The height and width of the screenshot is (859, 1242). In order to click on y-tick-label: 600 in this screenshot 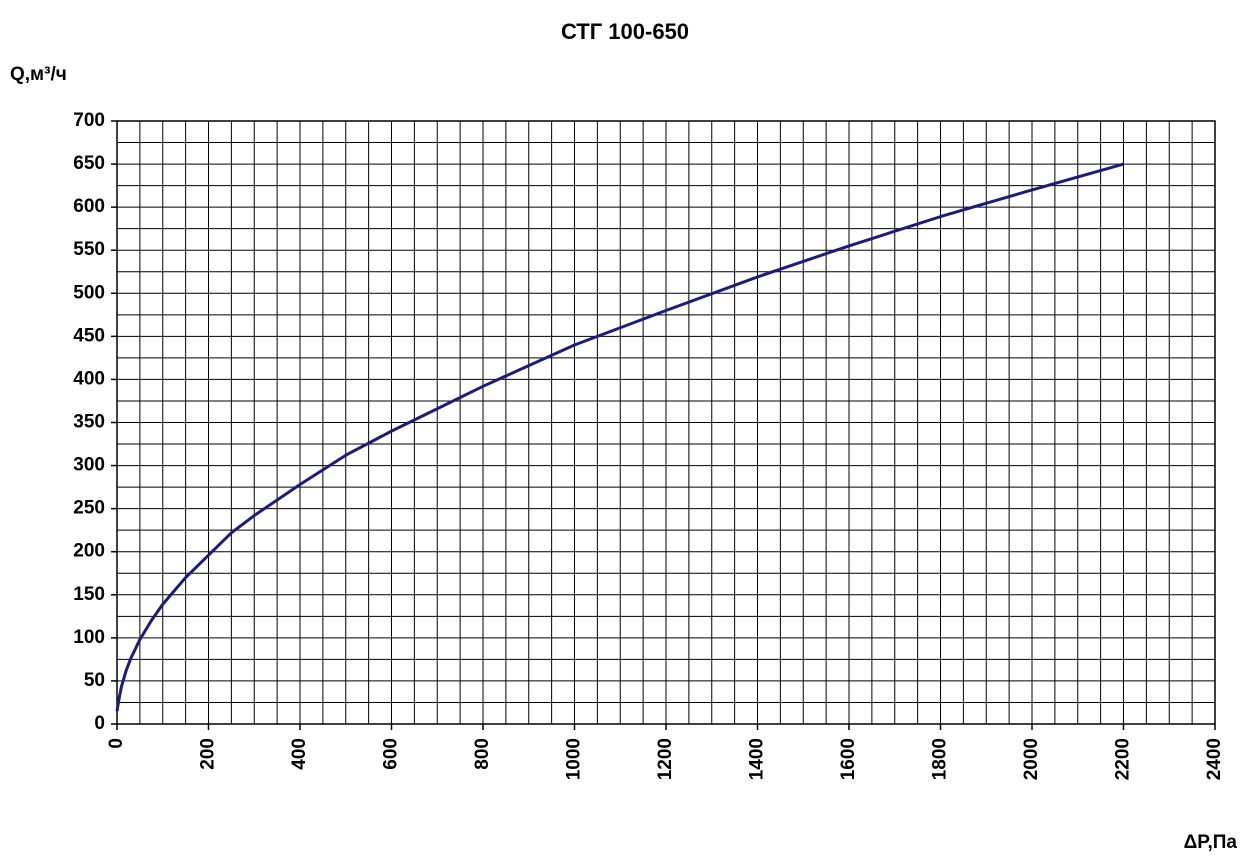, I will do `click(89, 206)`.